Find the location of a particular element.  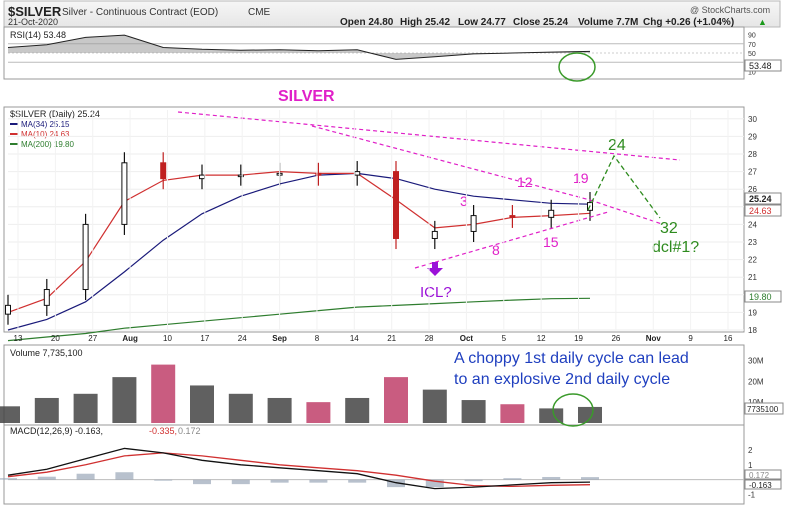

dcl-label: dcl#1? is located at coordinates (675, 247).